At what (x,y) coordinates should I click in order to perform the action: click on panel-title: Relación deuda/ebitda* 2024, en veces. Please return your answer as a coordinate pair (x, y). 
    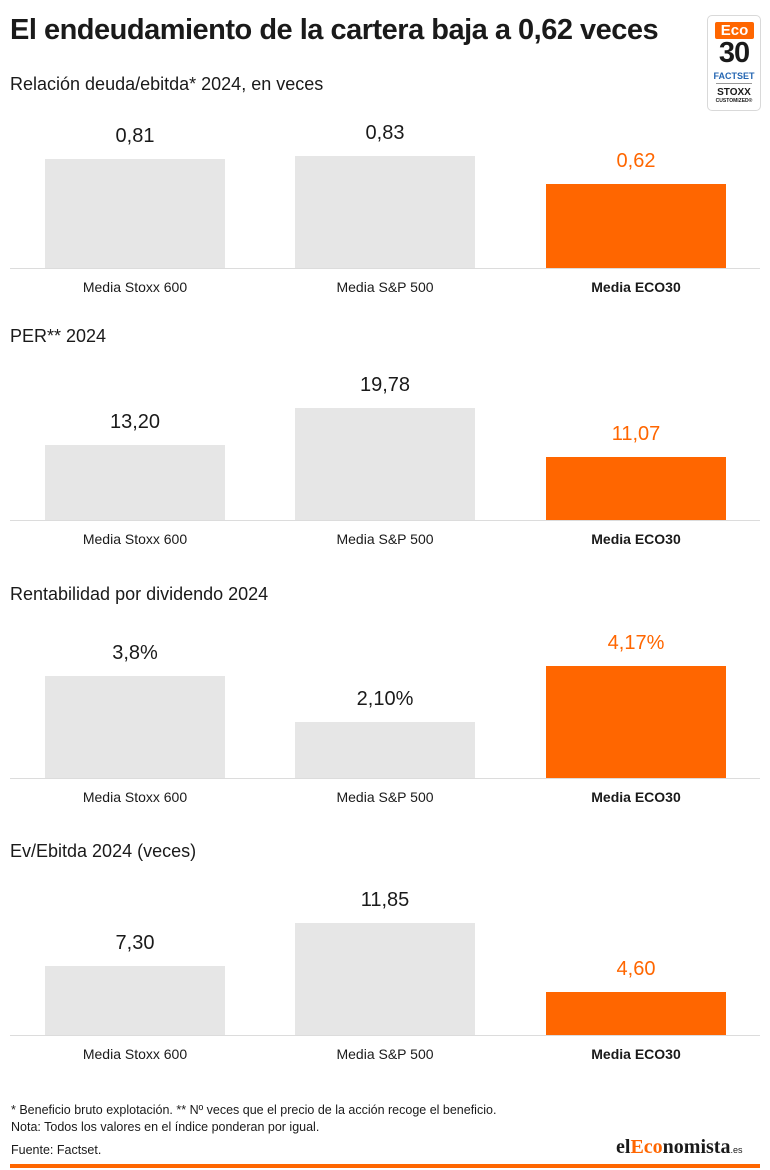
    Looking at the image, I should click on (167, 84).